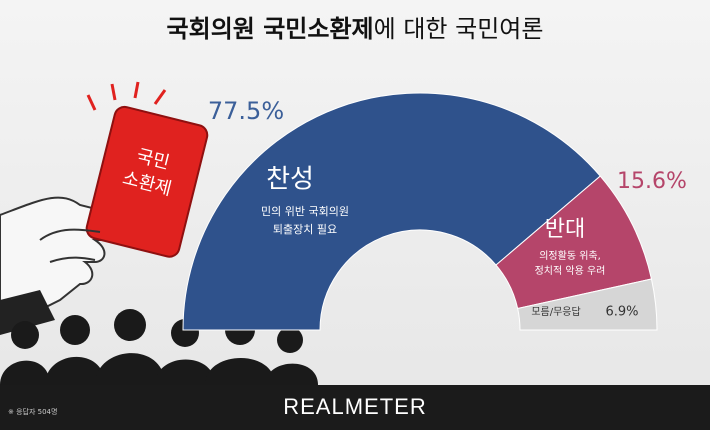  What do you see at coordinates (652, 181) in the screenshot?
I see `value-label: 15.6%` at bounding box center [652, 181].